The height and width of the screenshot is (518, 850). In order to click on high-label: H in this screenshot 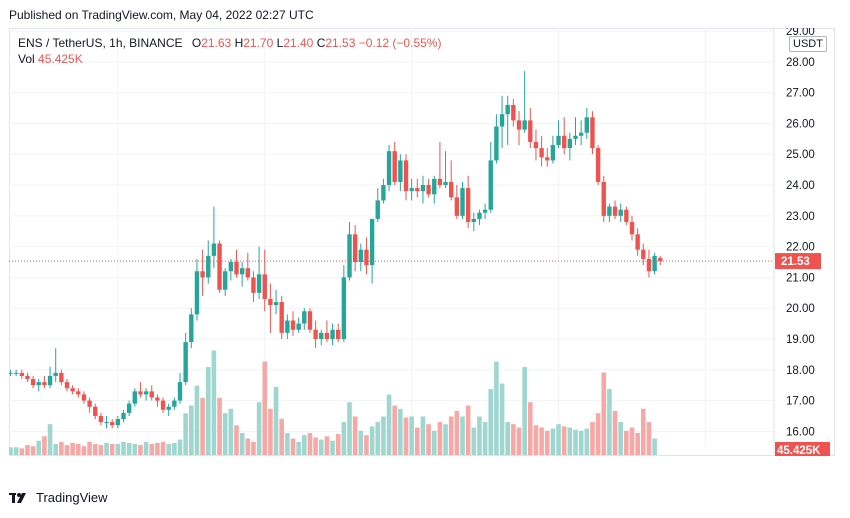, I will do `click(239, 43)`.